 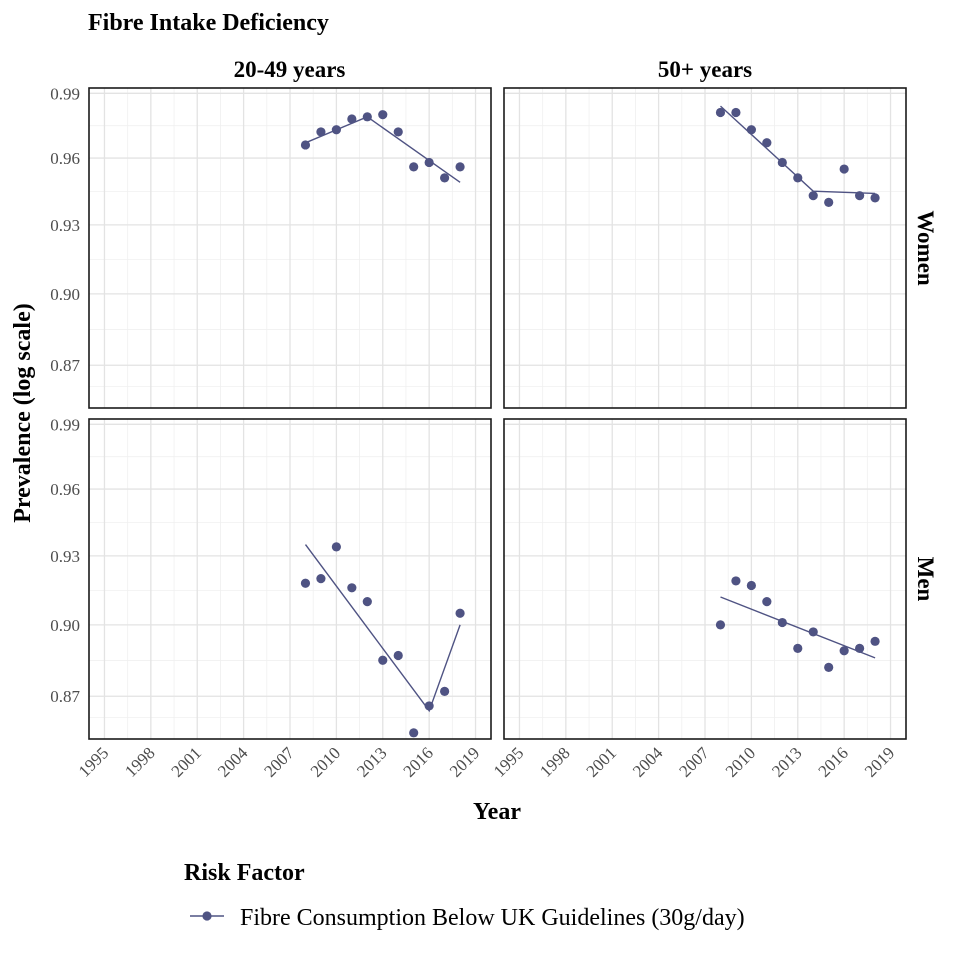 I want to click on legend-title: Risk Factor, so click(x=244, y=873).